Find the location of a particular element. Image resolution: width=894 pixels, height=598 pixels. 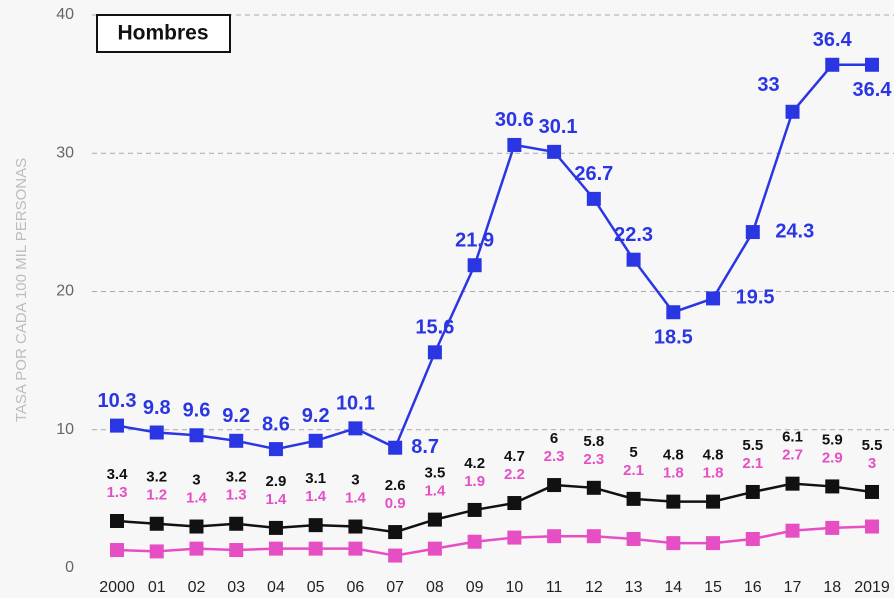

x-tick-label: 03 is located at coordinates (236, 587).